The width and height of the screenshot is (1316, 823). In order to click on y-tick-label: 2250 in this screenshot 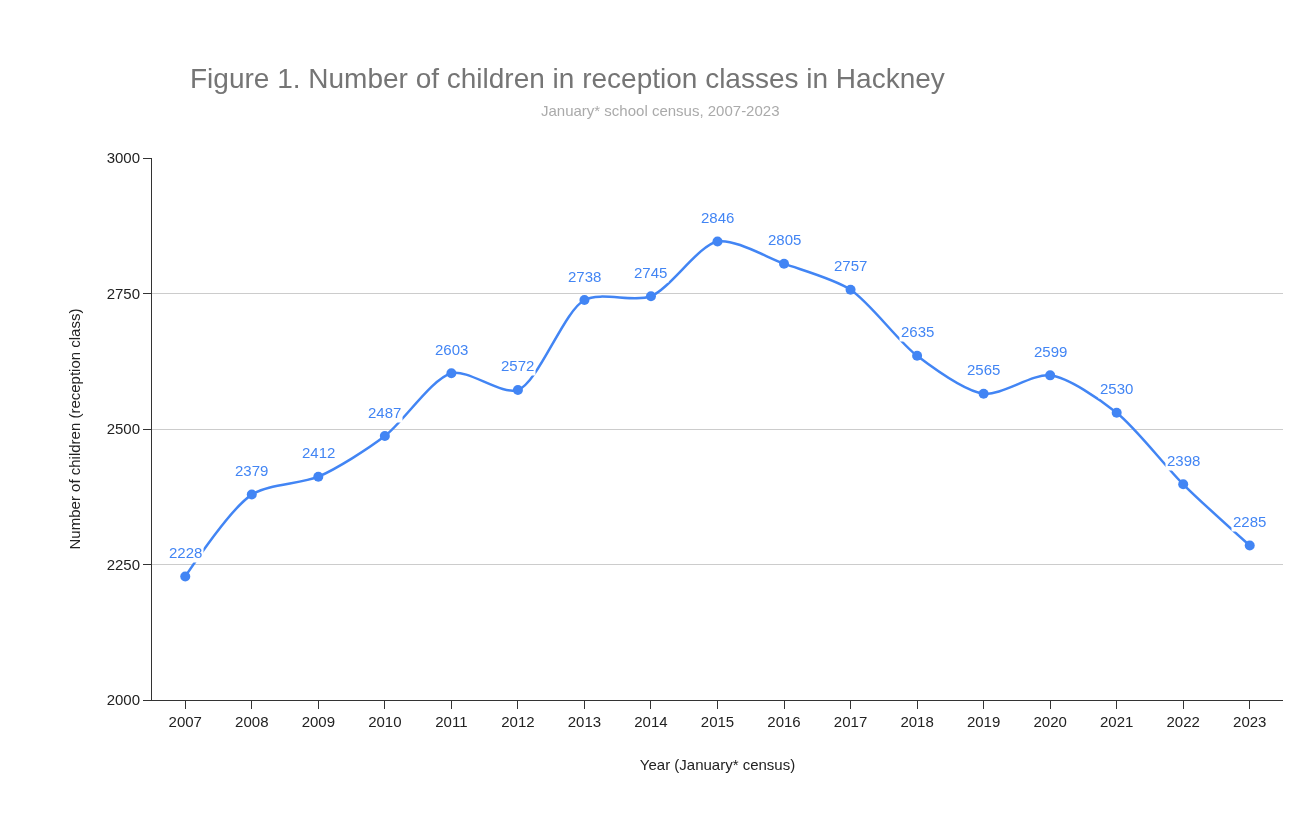, I will do `click(123, 564)`.